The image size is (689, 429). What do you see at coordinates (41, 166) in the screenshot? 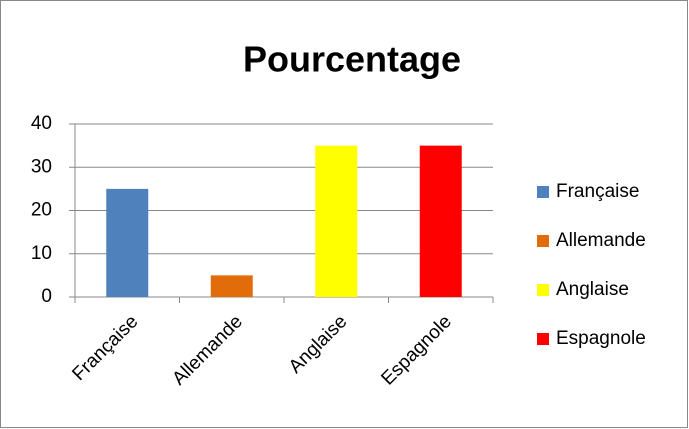
I see `y-tick-label: 30` at bounding box center [41, 166].